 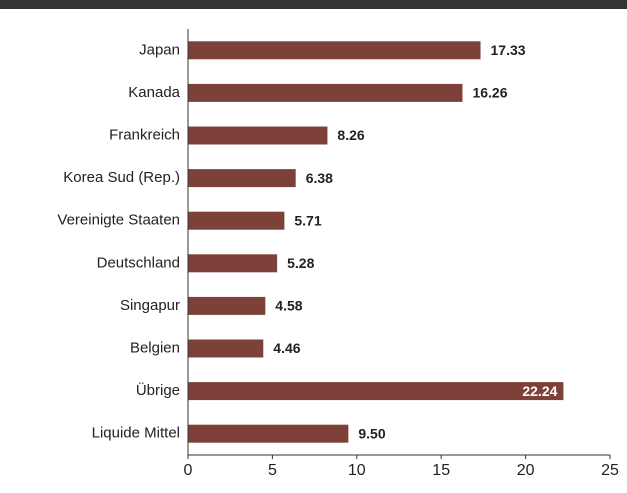 I want to click on value-label: 4.58, so click(x=288, y=306).